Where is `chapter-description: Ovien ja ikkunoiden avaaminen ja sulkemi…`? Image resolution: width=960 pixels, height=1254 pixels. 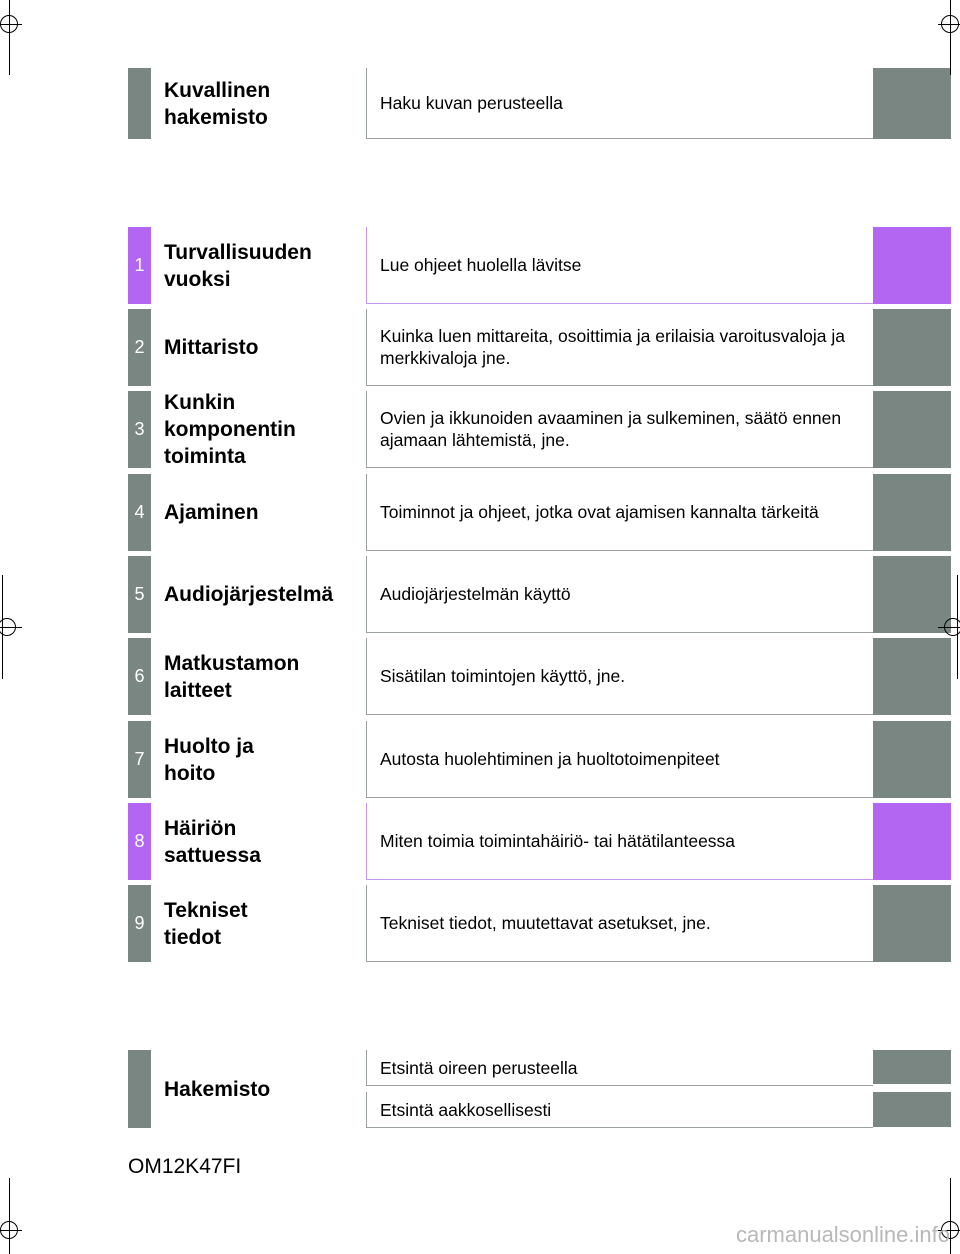 chapter-description: Ovien ja ikkunoiden avaaminen ja sulkemi… is located at coordinates (619, 429).